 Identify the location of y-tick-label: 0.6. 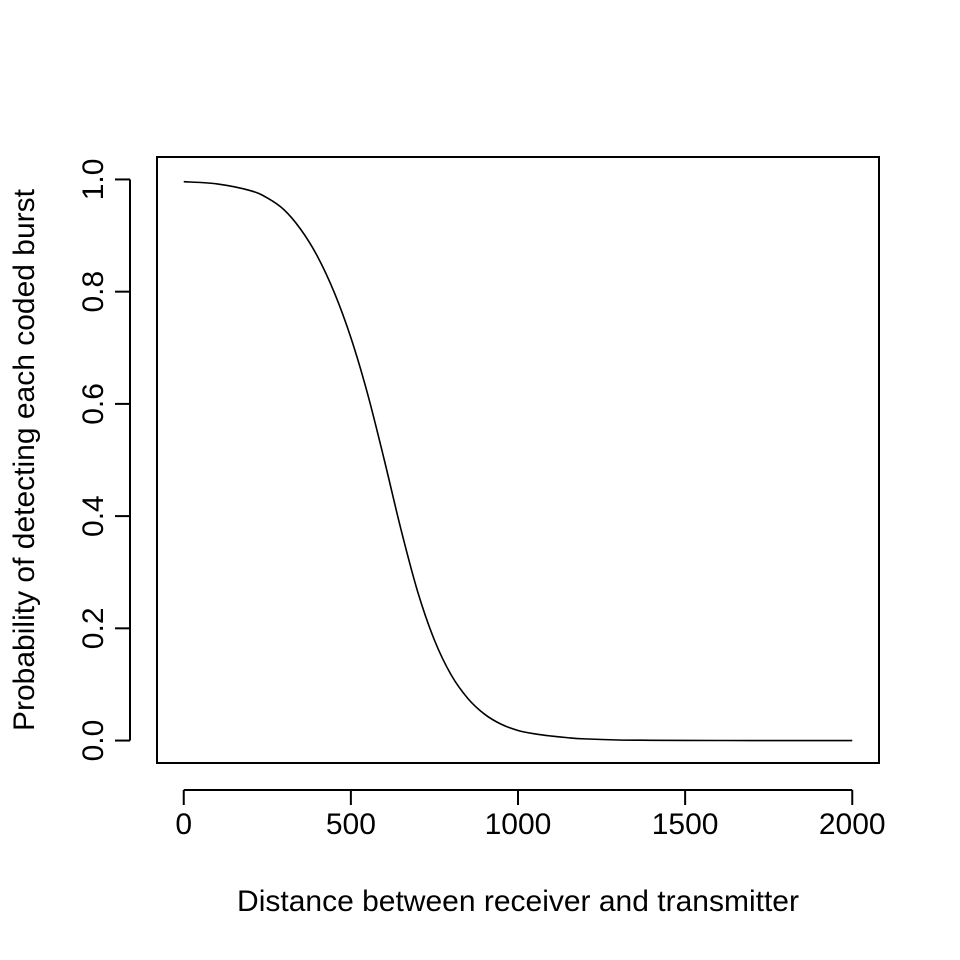
(93, 404).